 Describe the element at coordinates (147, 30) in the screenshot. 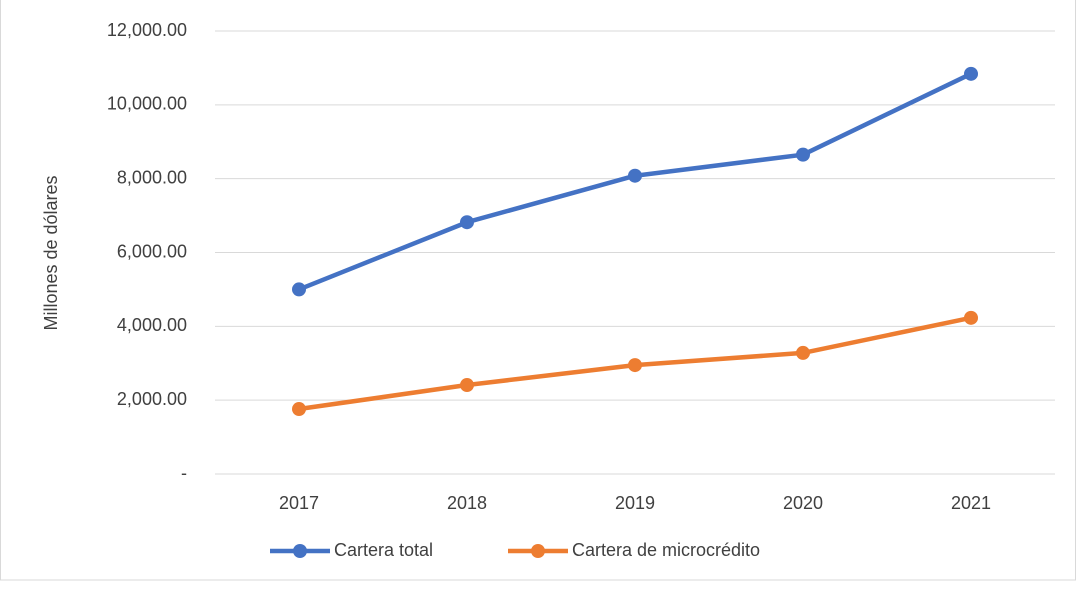

I see `y-tick-label: 12,000.00` at that location.